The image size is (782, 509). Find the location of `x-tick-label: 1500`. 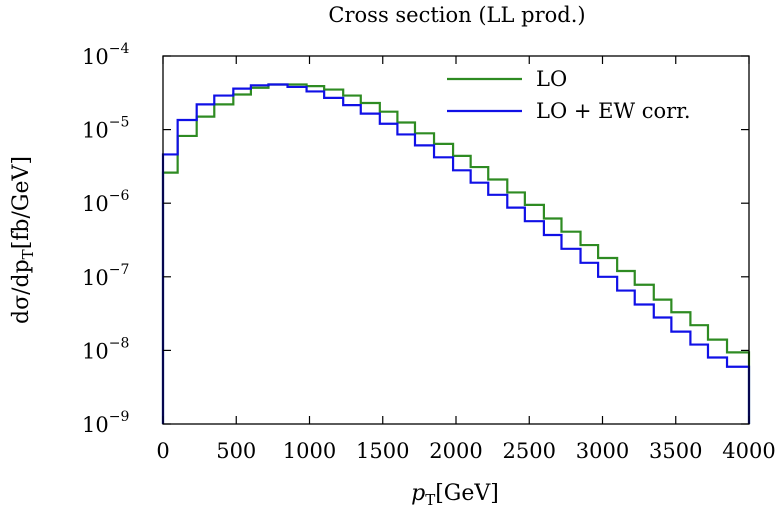

x-tick-label: 1500 is located at coordinates (382, 451).